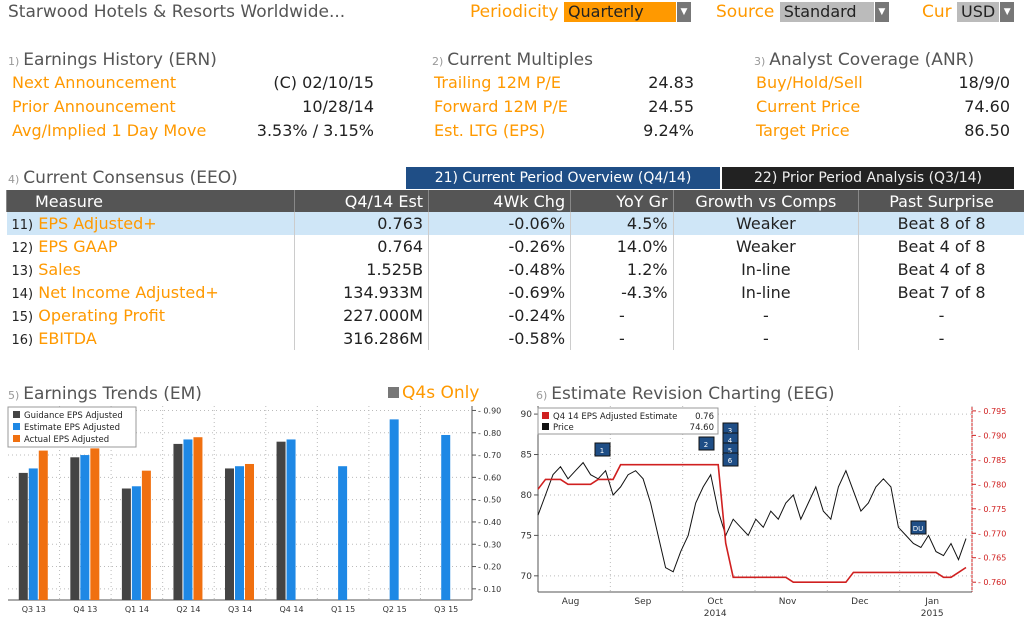  I want to click on anr-header: 3) Analyst Coverage (ANR), so click(864, 60).